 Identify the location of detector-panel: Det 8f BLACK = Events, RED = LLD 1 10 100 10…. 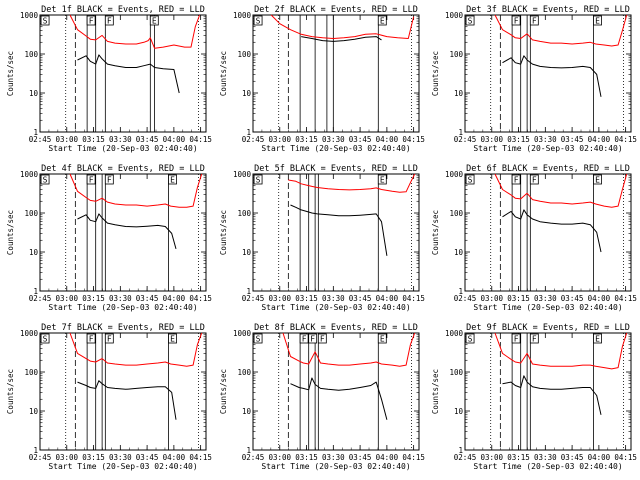
(322, 397).